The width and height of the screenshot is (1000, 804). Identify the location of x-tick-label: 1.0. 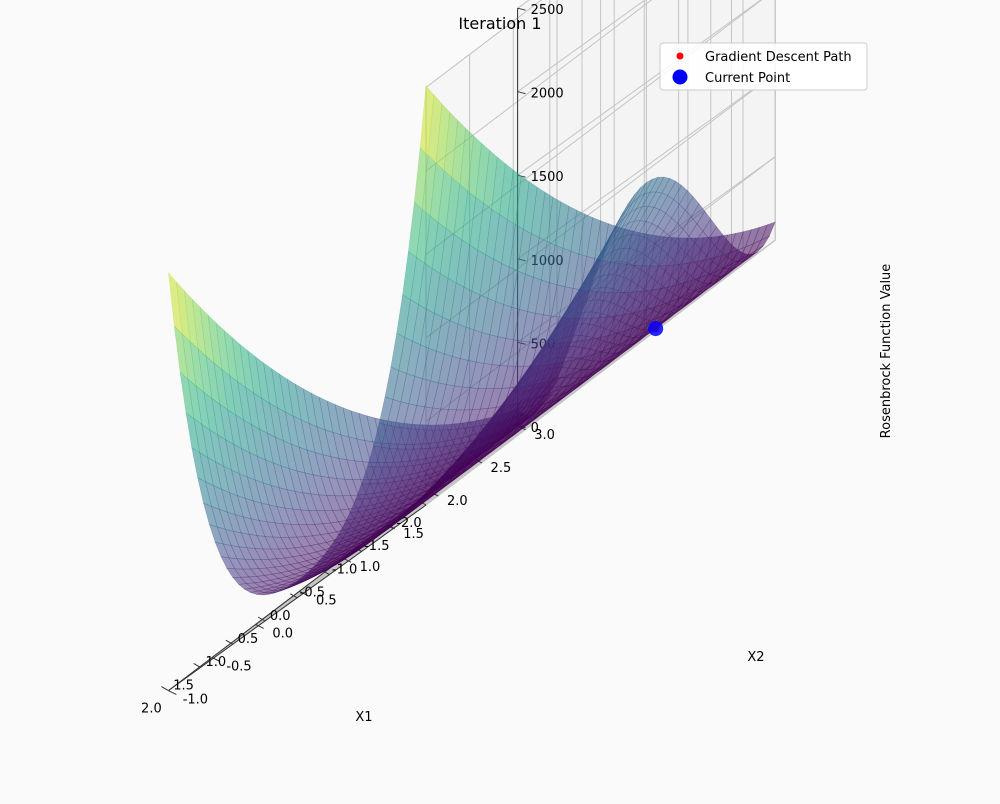
(215, 662).